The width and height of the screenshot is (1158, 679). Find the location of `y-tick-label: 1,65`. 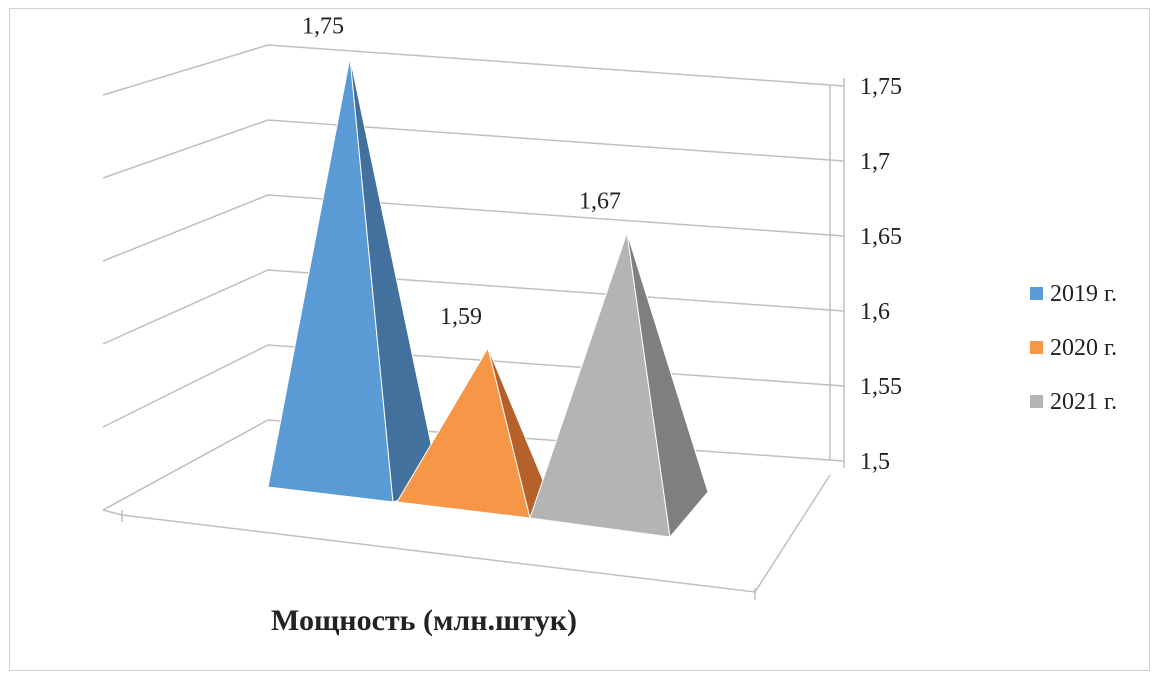

y-tick-label: 1,65 is located at coordinates (881, 237).